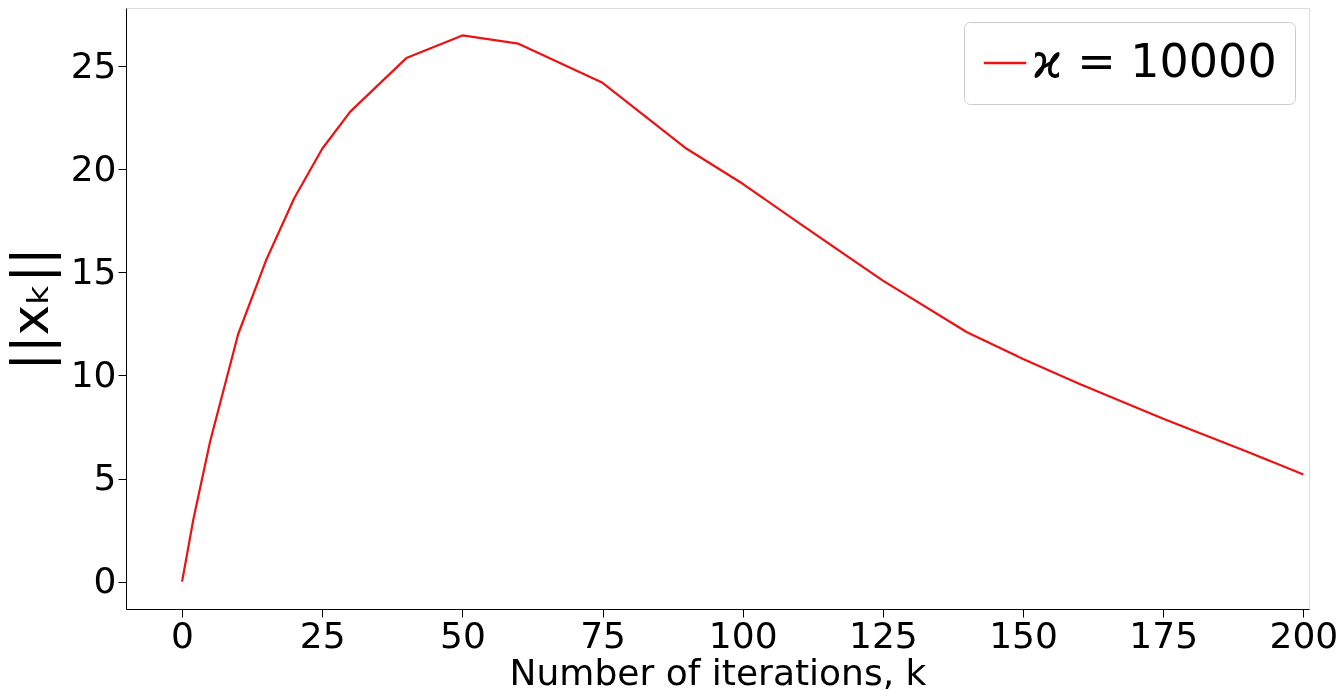 The image size is (1342, 696). What do you see at coordinates (1304, 635) in the screenshot?
I see `x-tick-label: 200` at bounding box center [1304, 635].